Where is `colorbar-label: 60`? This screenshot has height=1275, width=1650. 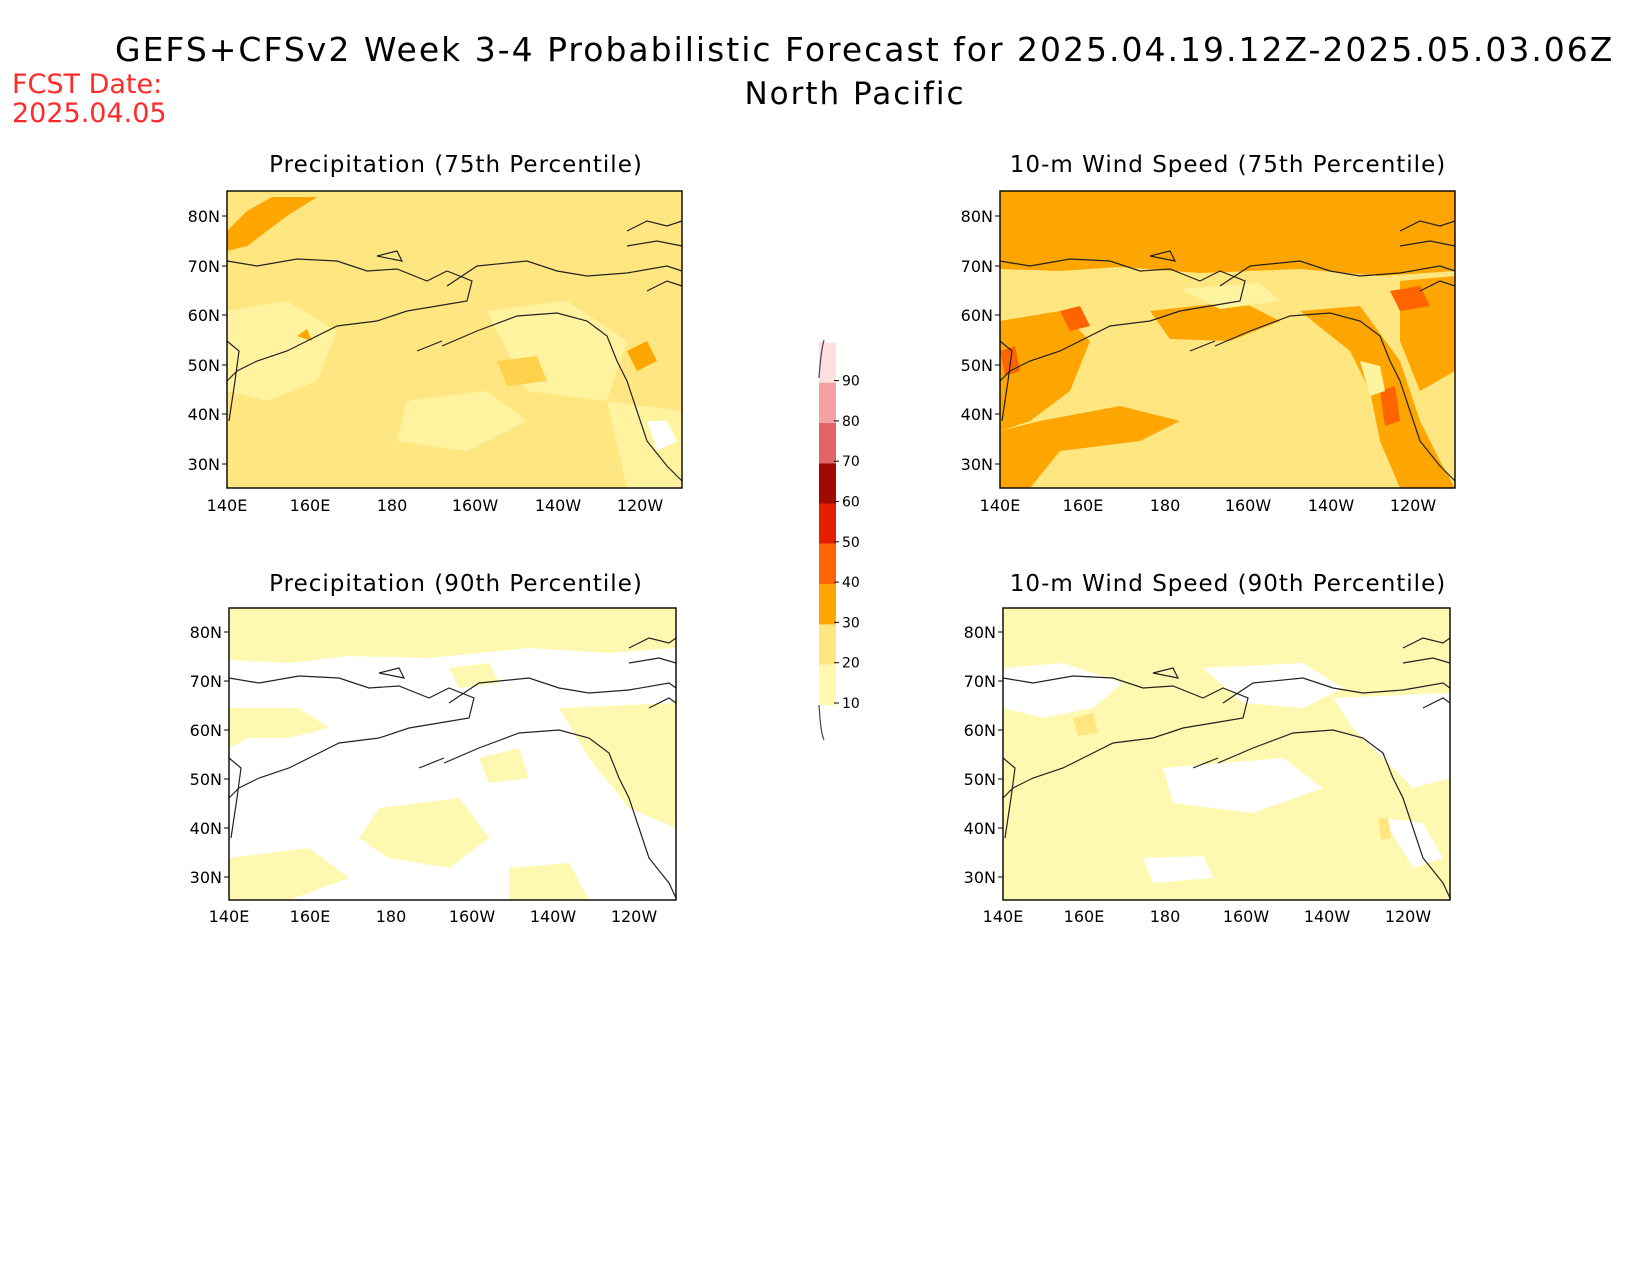 colorbar-label: 60 is located at coordinates (851, 503).